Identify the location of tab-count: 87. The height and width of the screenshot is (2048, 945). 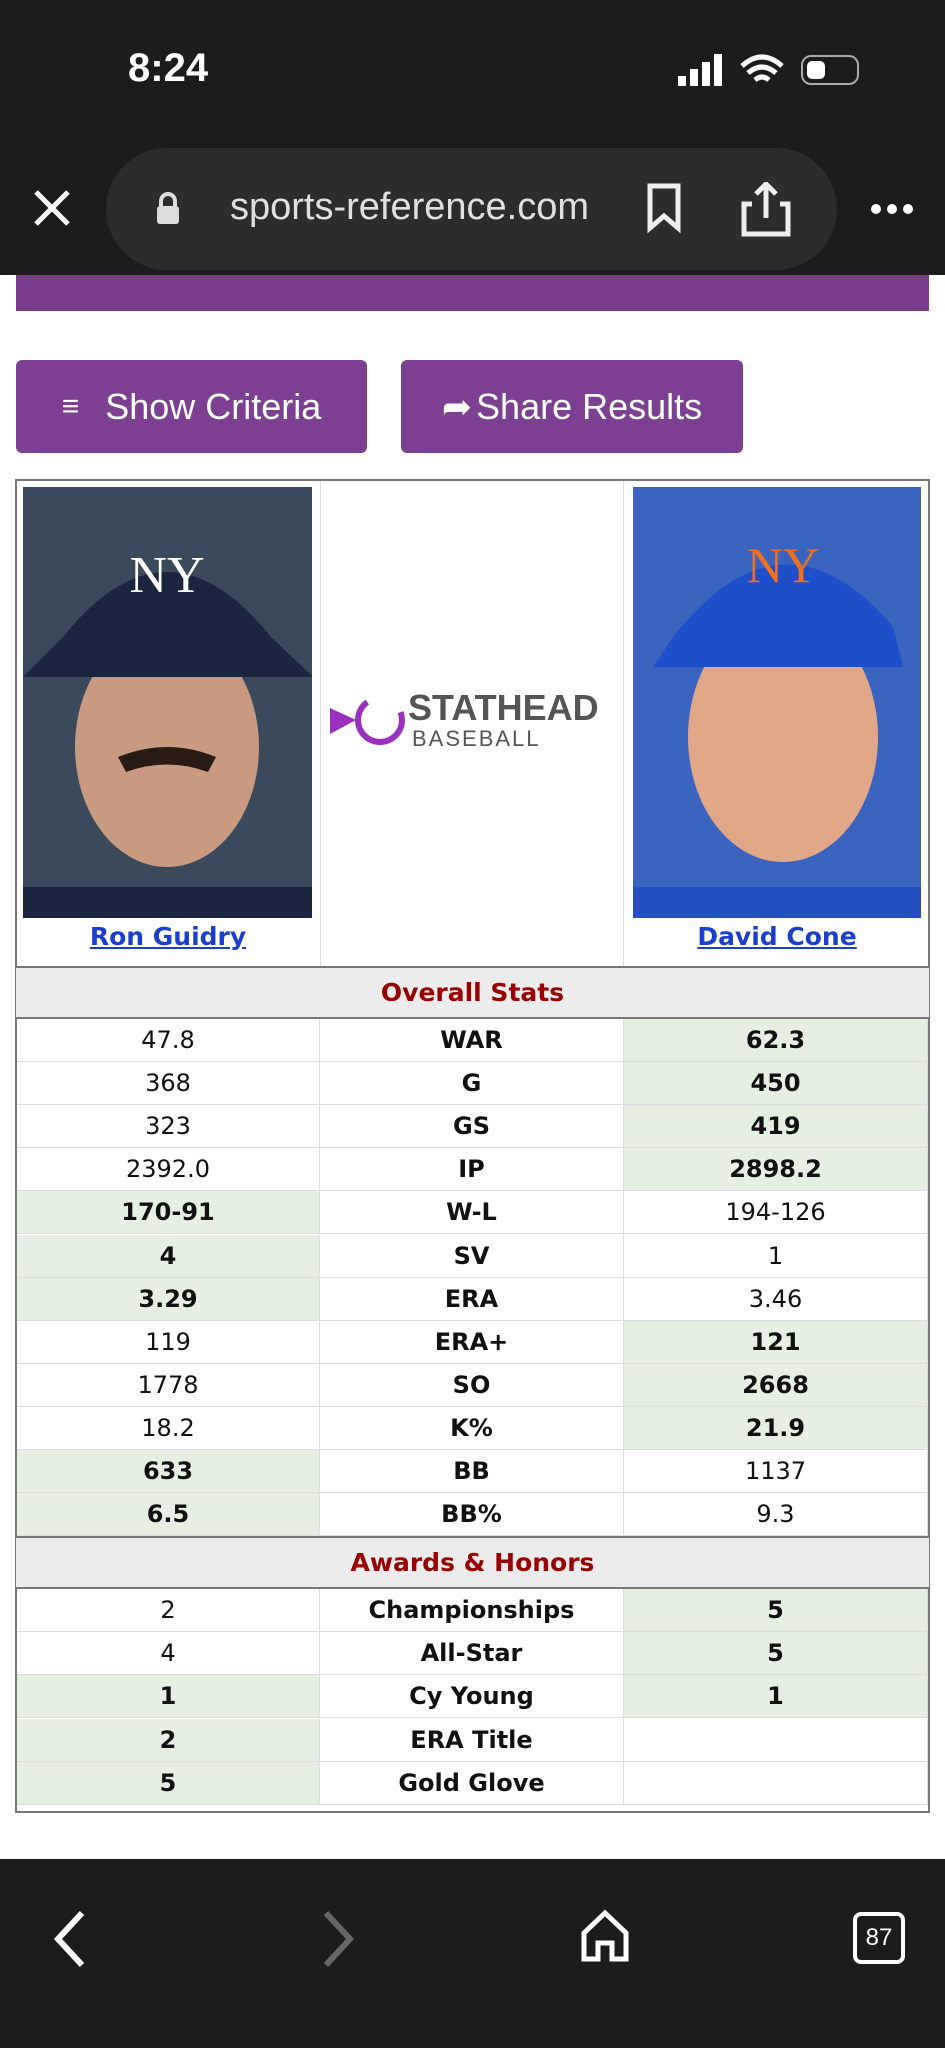
(879, 1937).